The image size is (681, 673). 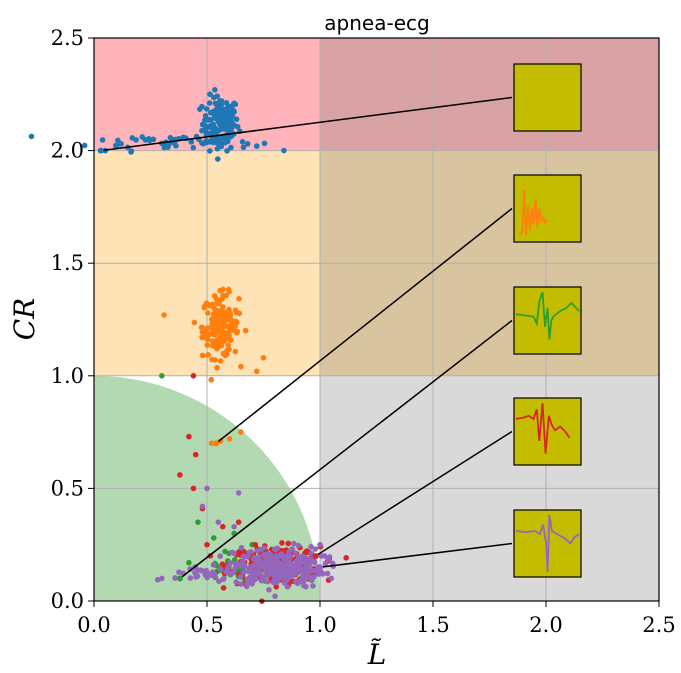 What do you see at coordinates (67, 601) in the screenshot?
I see `y-tick-label-0: 0.0` at bounding box center [67, 601].